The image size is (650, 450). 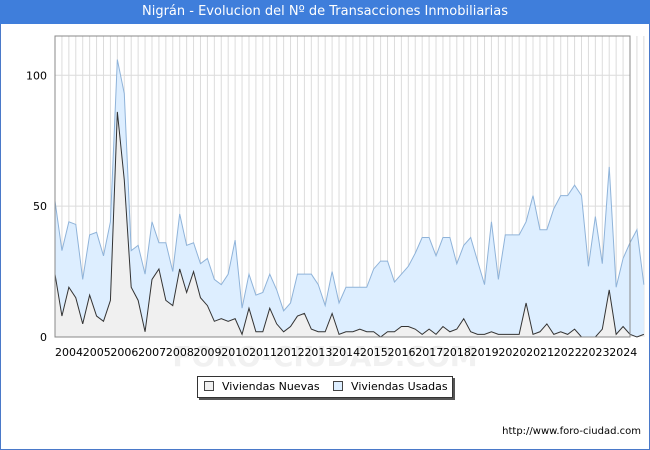 I want to click on x-tick-label: 2015, so click(x=374, y=352).